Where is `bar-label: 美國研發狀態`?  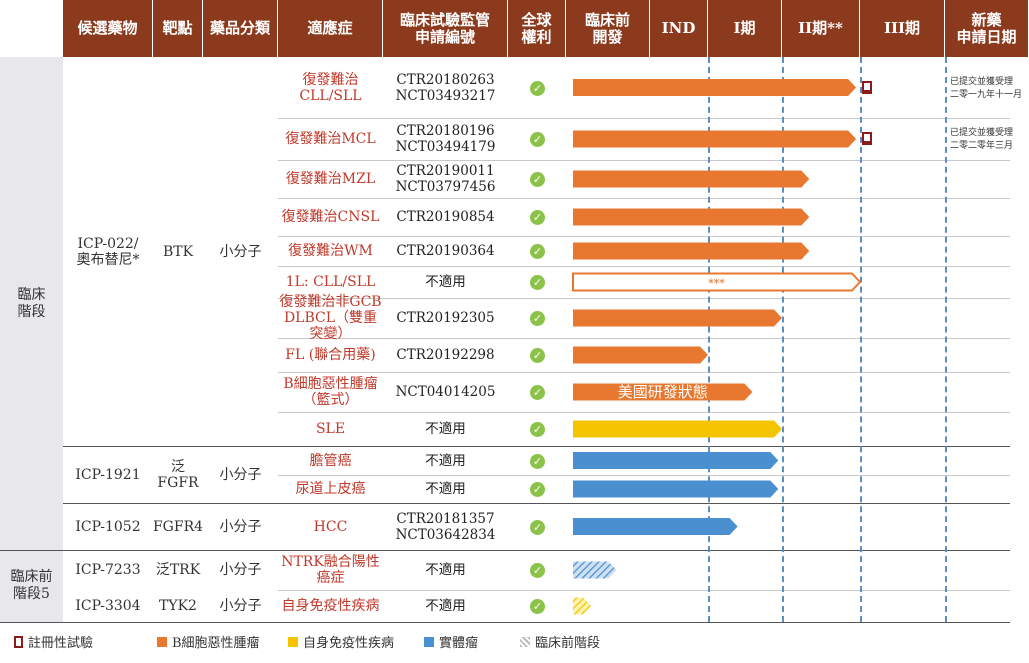
bar-label: 美國研發狀態 is located at coordinates (663, 392).